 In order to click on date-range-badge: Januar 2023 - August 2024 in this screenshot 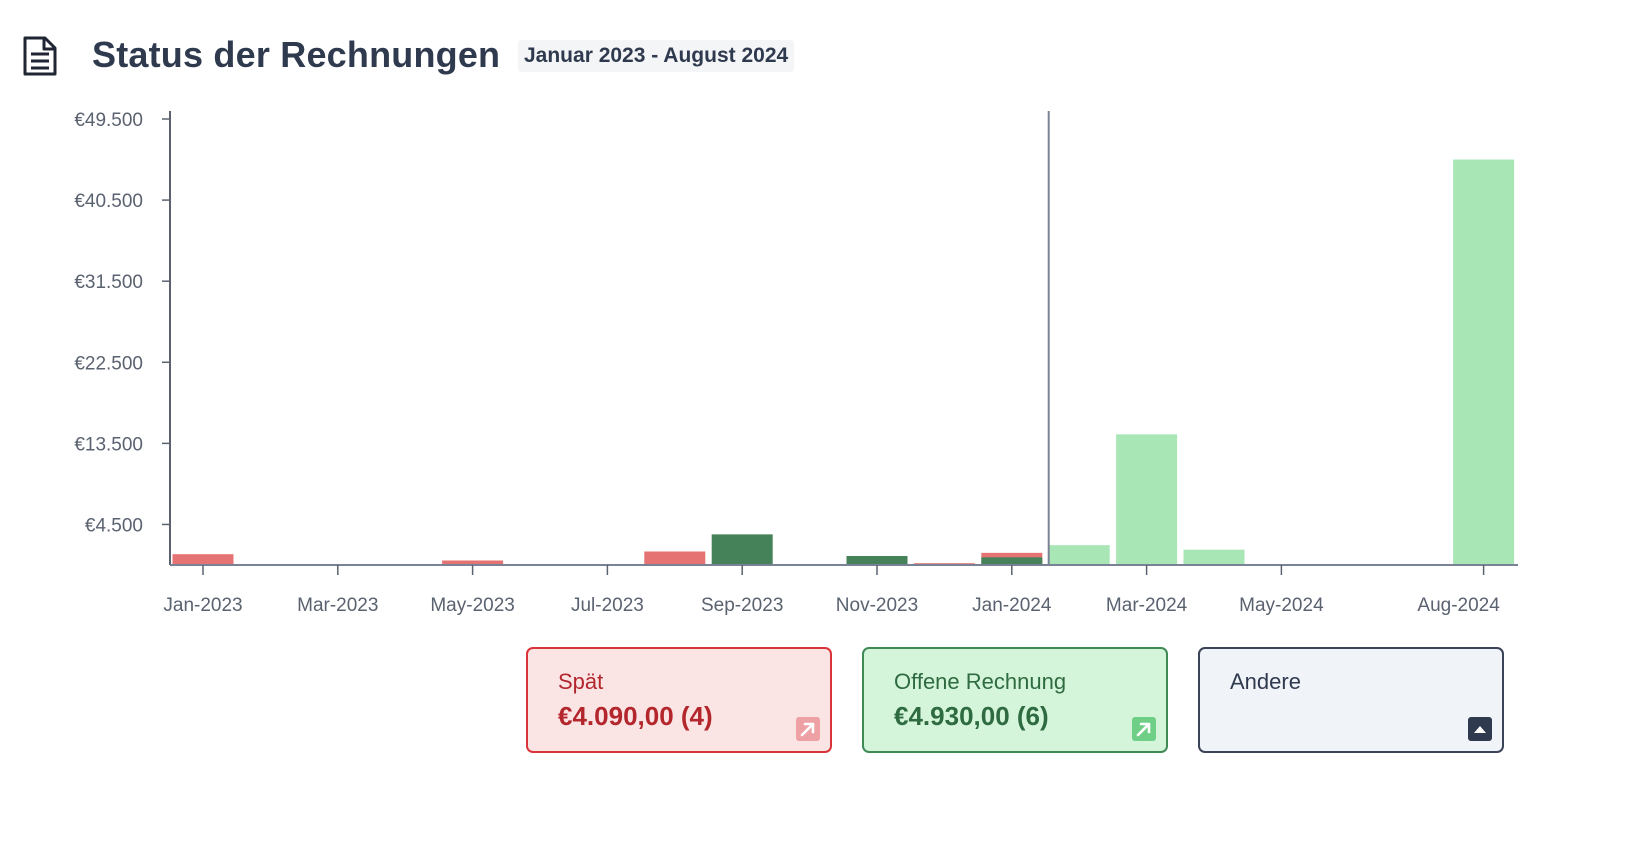, I will do `click(656, 56)`.